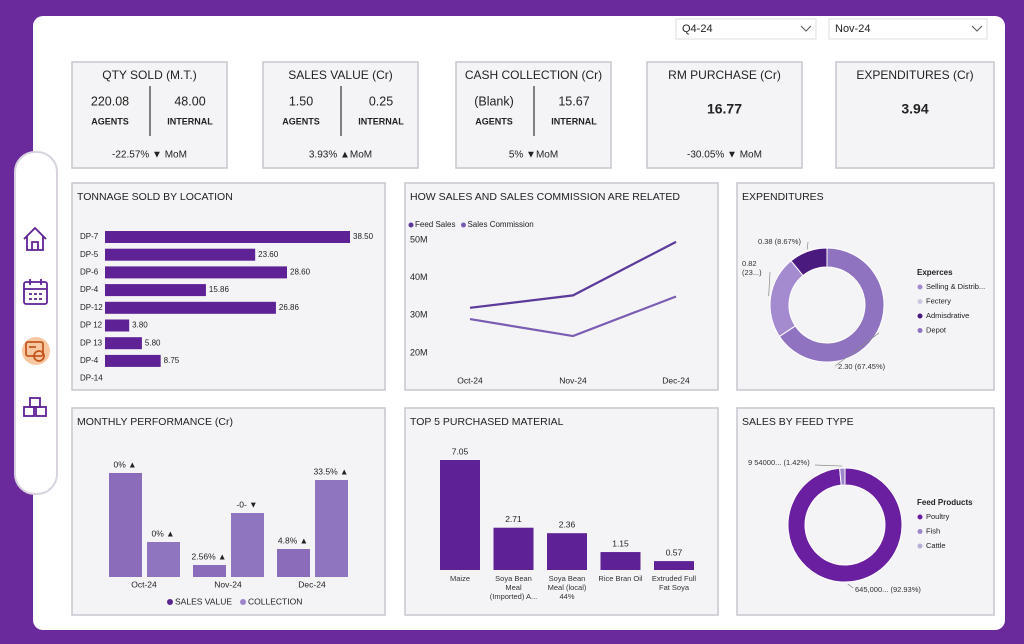  Describe the element at coordinates (494, 101) in the screenshot. I see `kpi-value: (Blank)` at that location.